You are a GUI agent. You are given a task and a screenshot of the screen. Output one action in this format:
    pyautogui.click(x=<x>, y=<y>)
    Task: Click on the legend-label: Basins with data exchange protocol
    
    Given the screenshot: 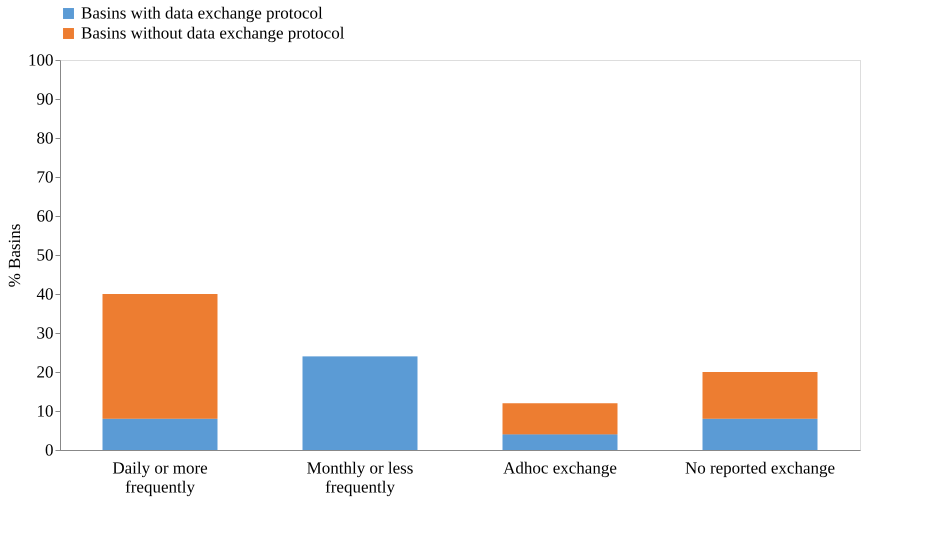 What is the action you would take?
    pyautogui.click(x=202, y=13)
    